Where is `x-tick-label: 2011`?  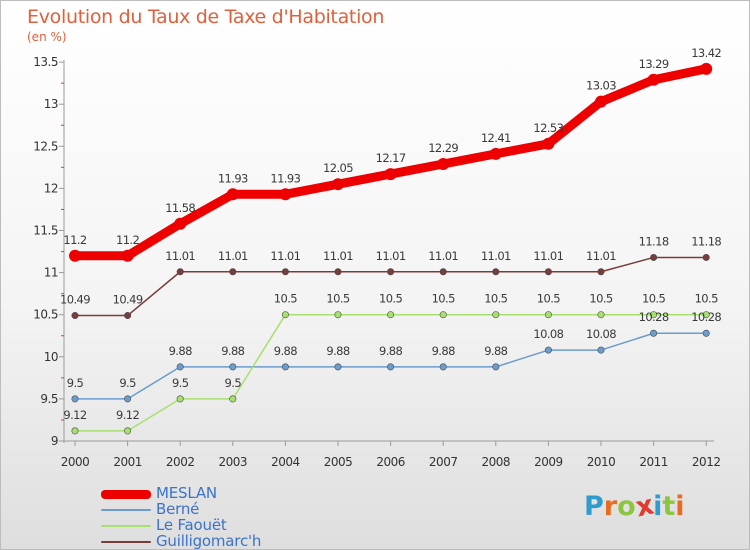 x-tick-label: 2011 is located at coordinates (653, 462).